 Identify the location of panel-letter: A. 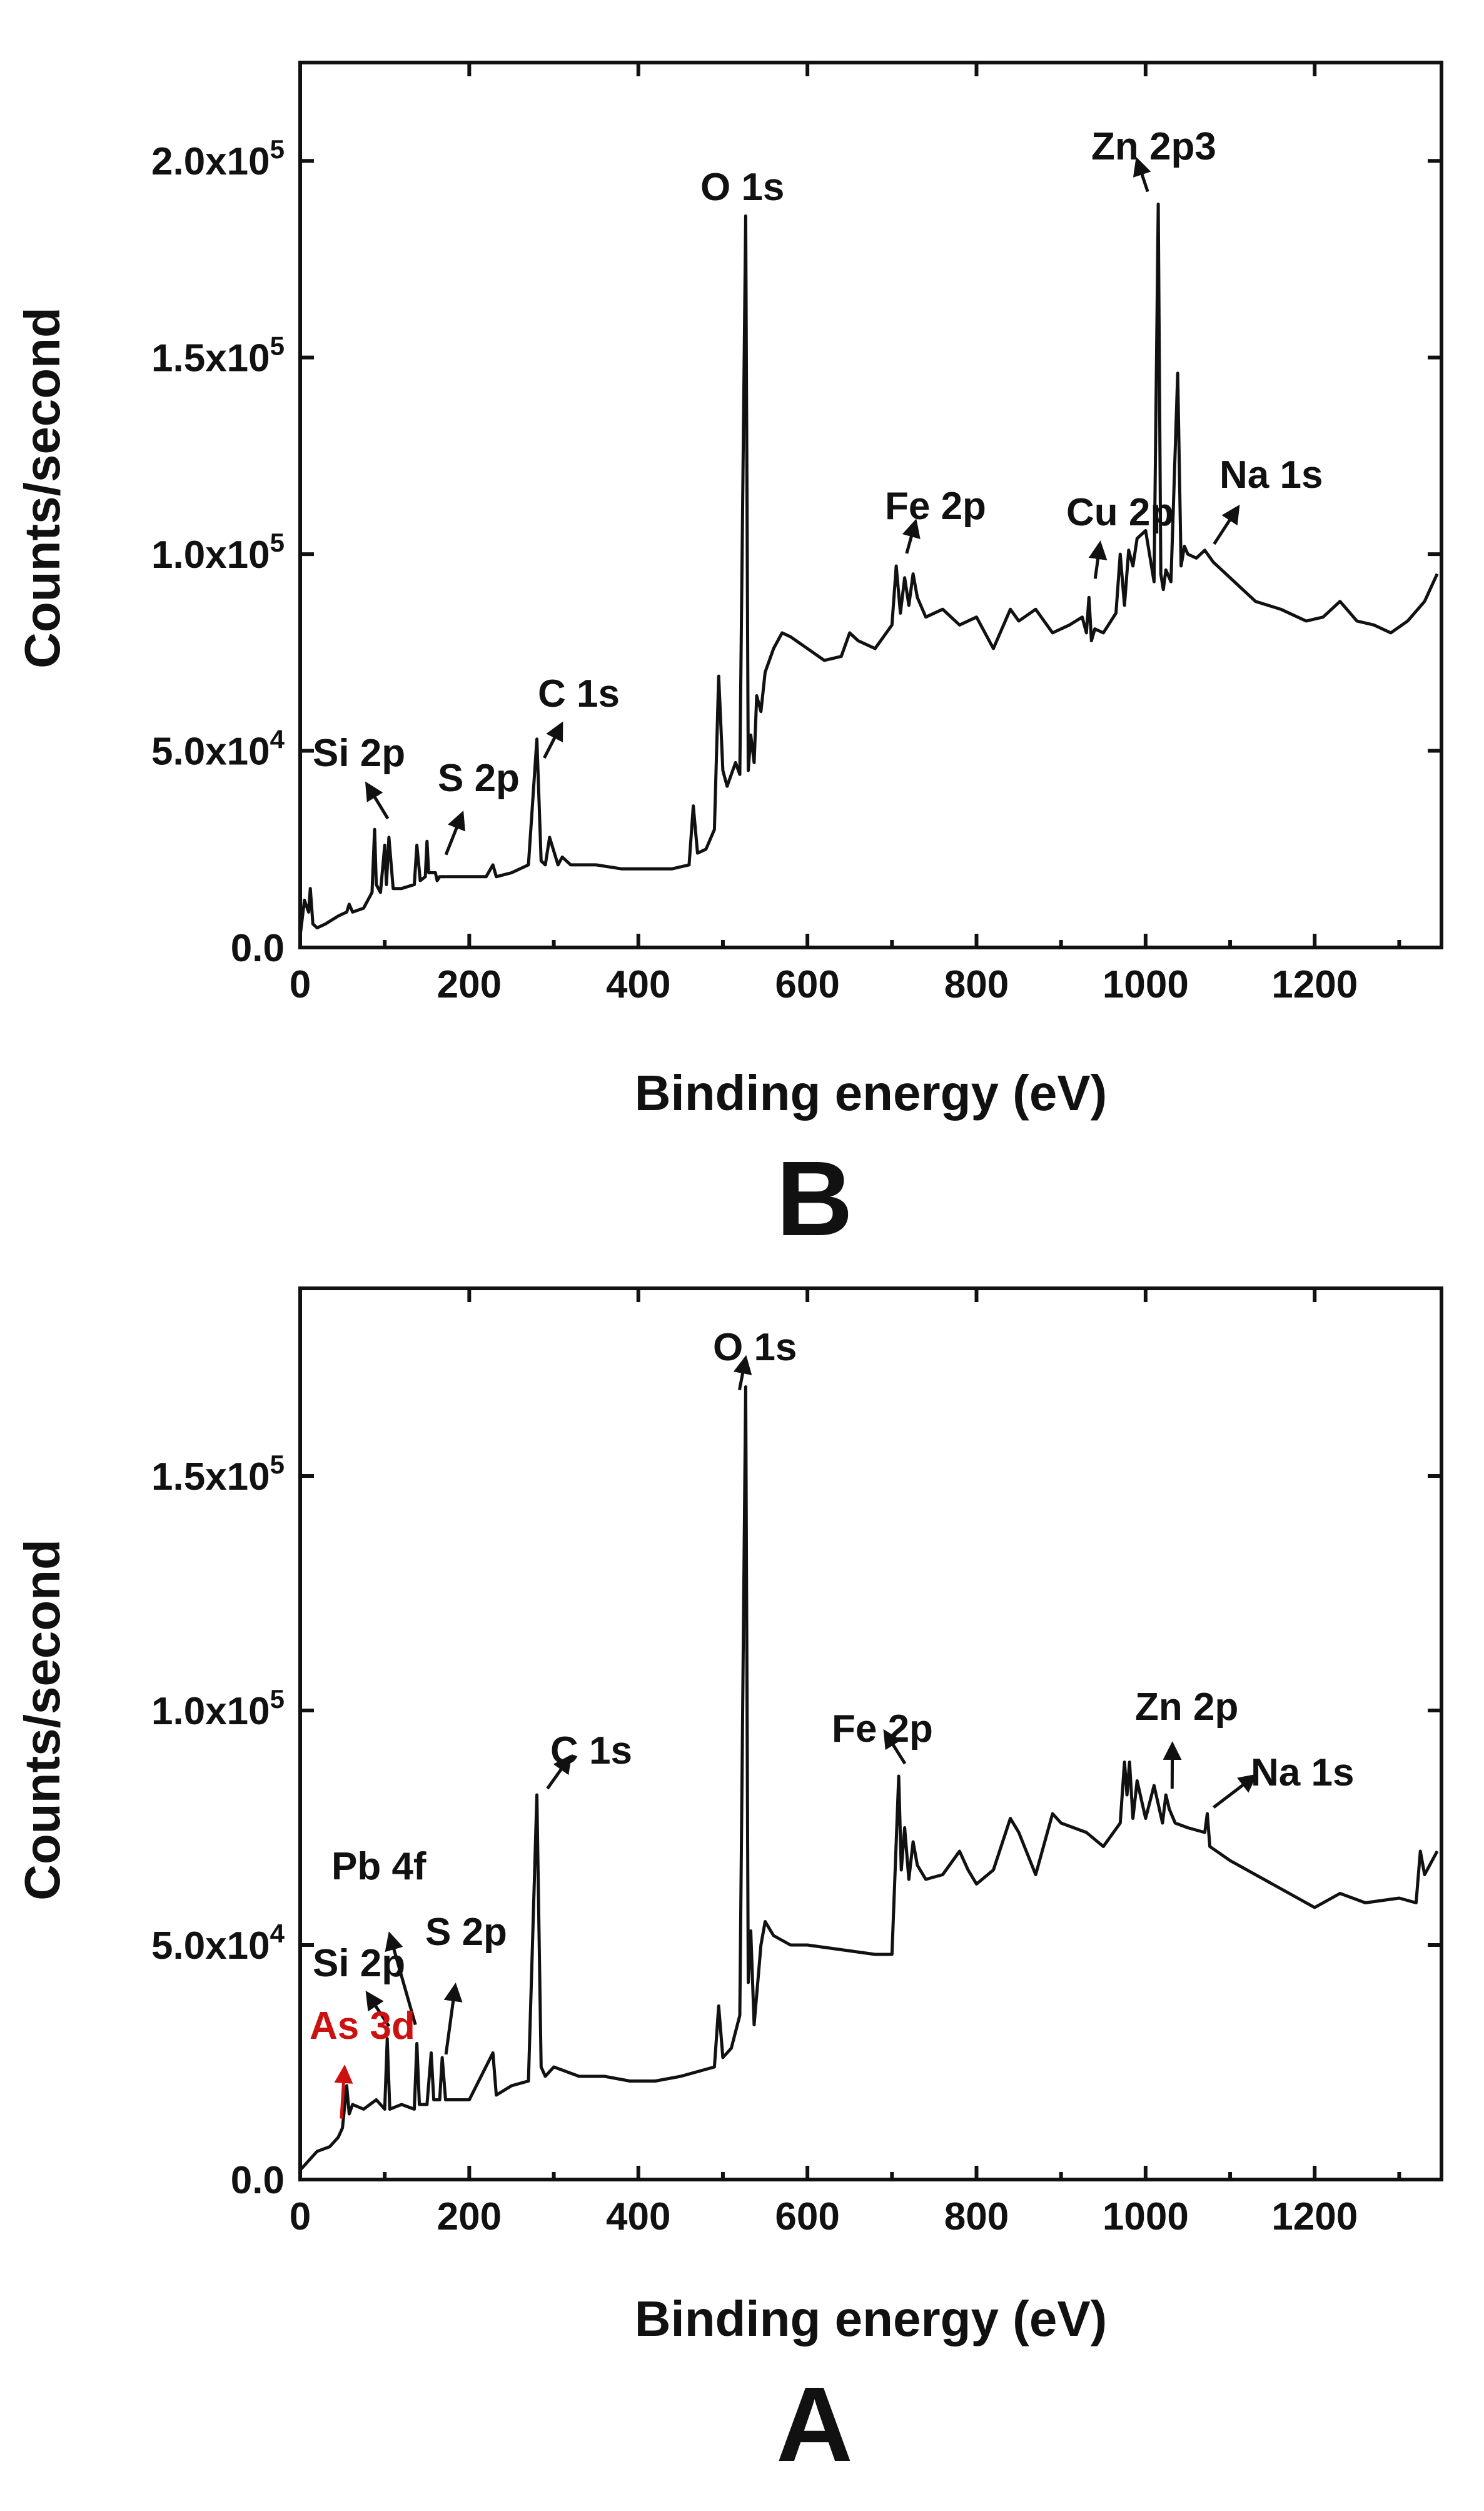
(815, 2424).